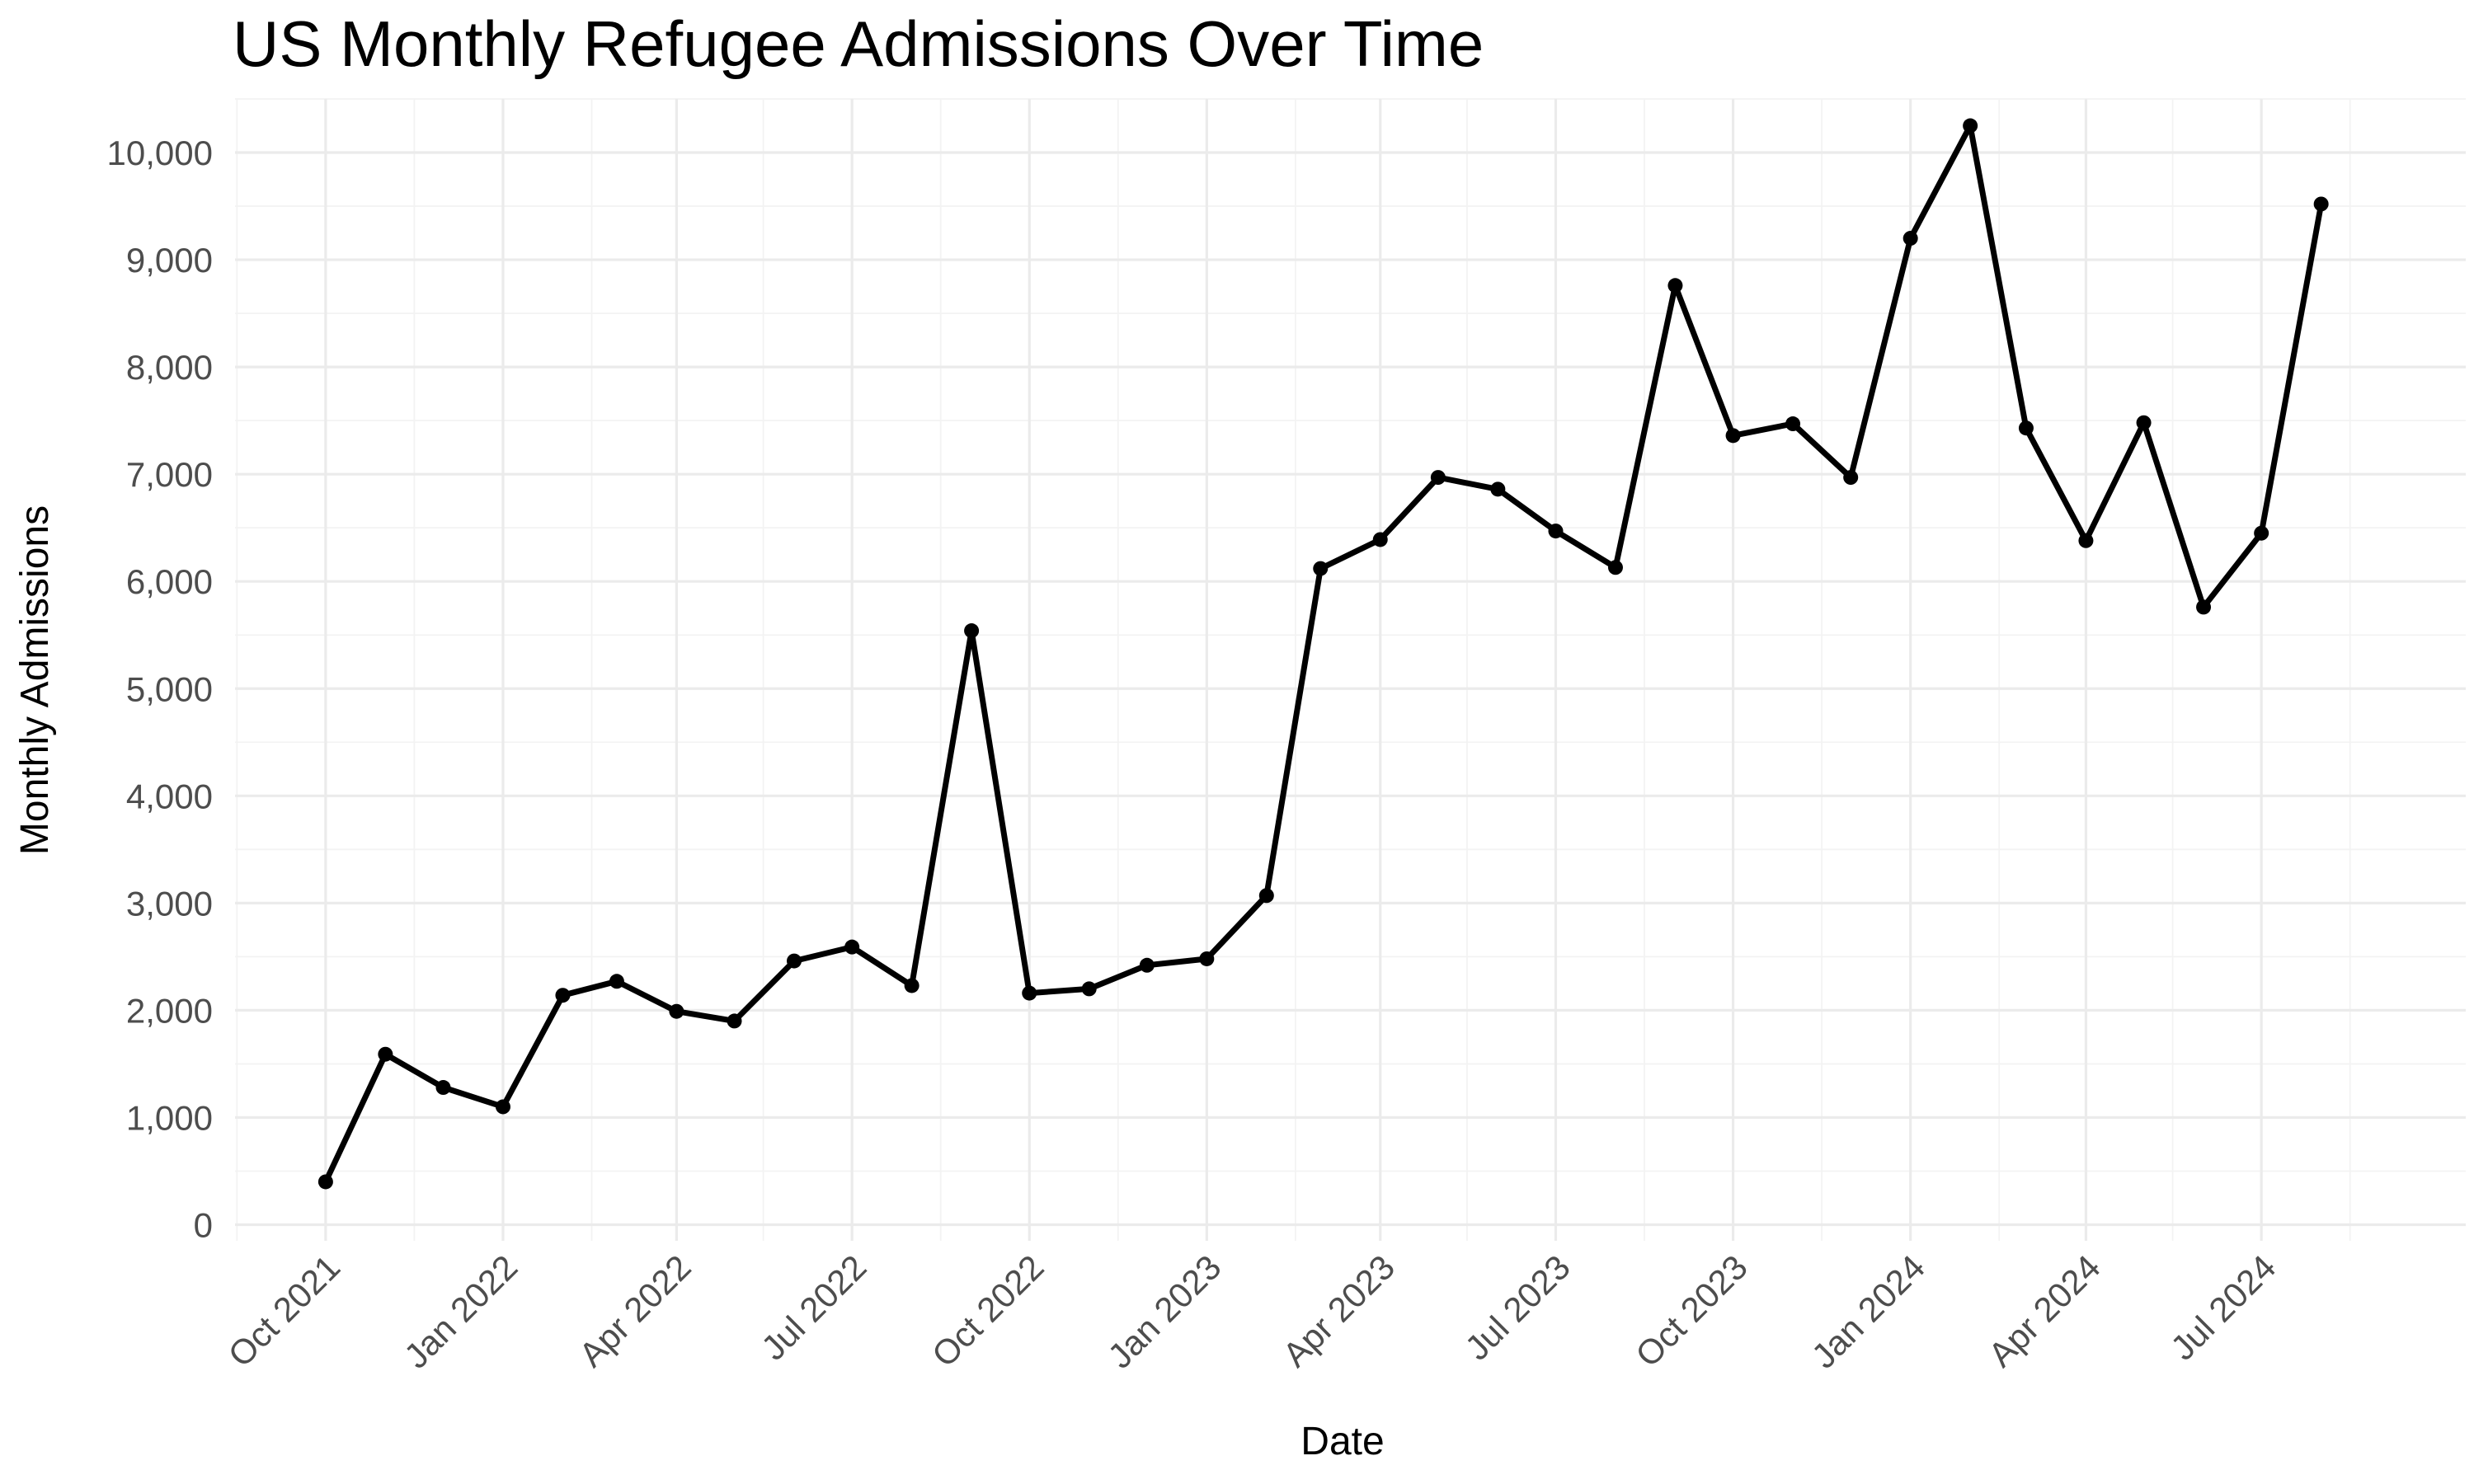 The height and width of the screenshot is (1484, 2474). I want to click on x-tick-label: Jan 2024, so click(1868, 1311).